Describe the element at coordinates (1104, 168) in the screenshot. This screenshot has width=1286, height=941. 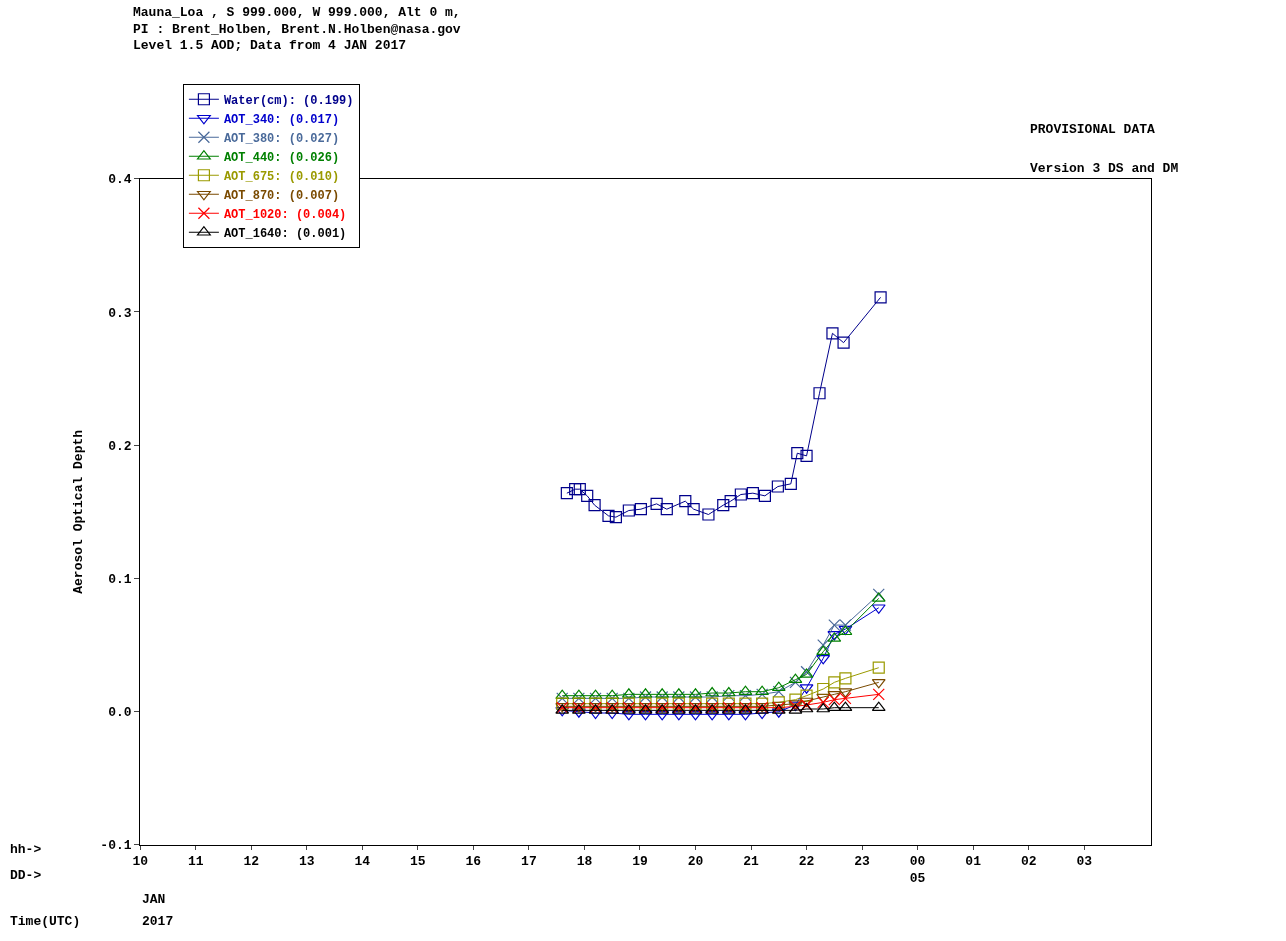
I see `text: Version 3 DS and DM` at that location.